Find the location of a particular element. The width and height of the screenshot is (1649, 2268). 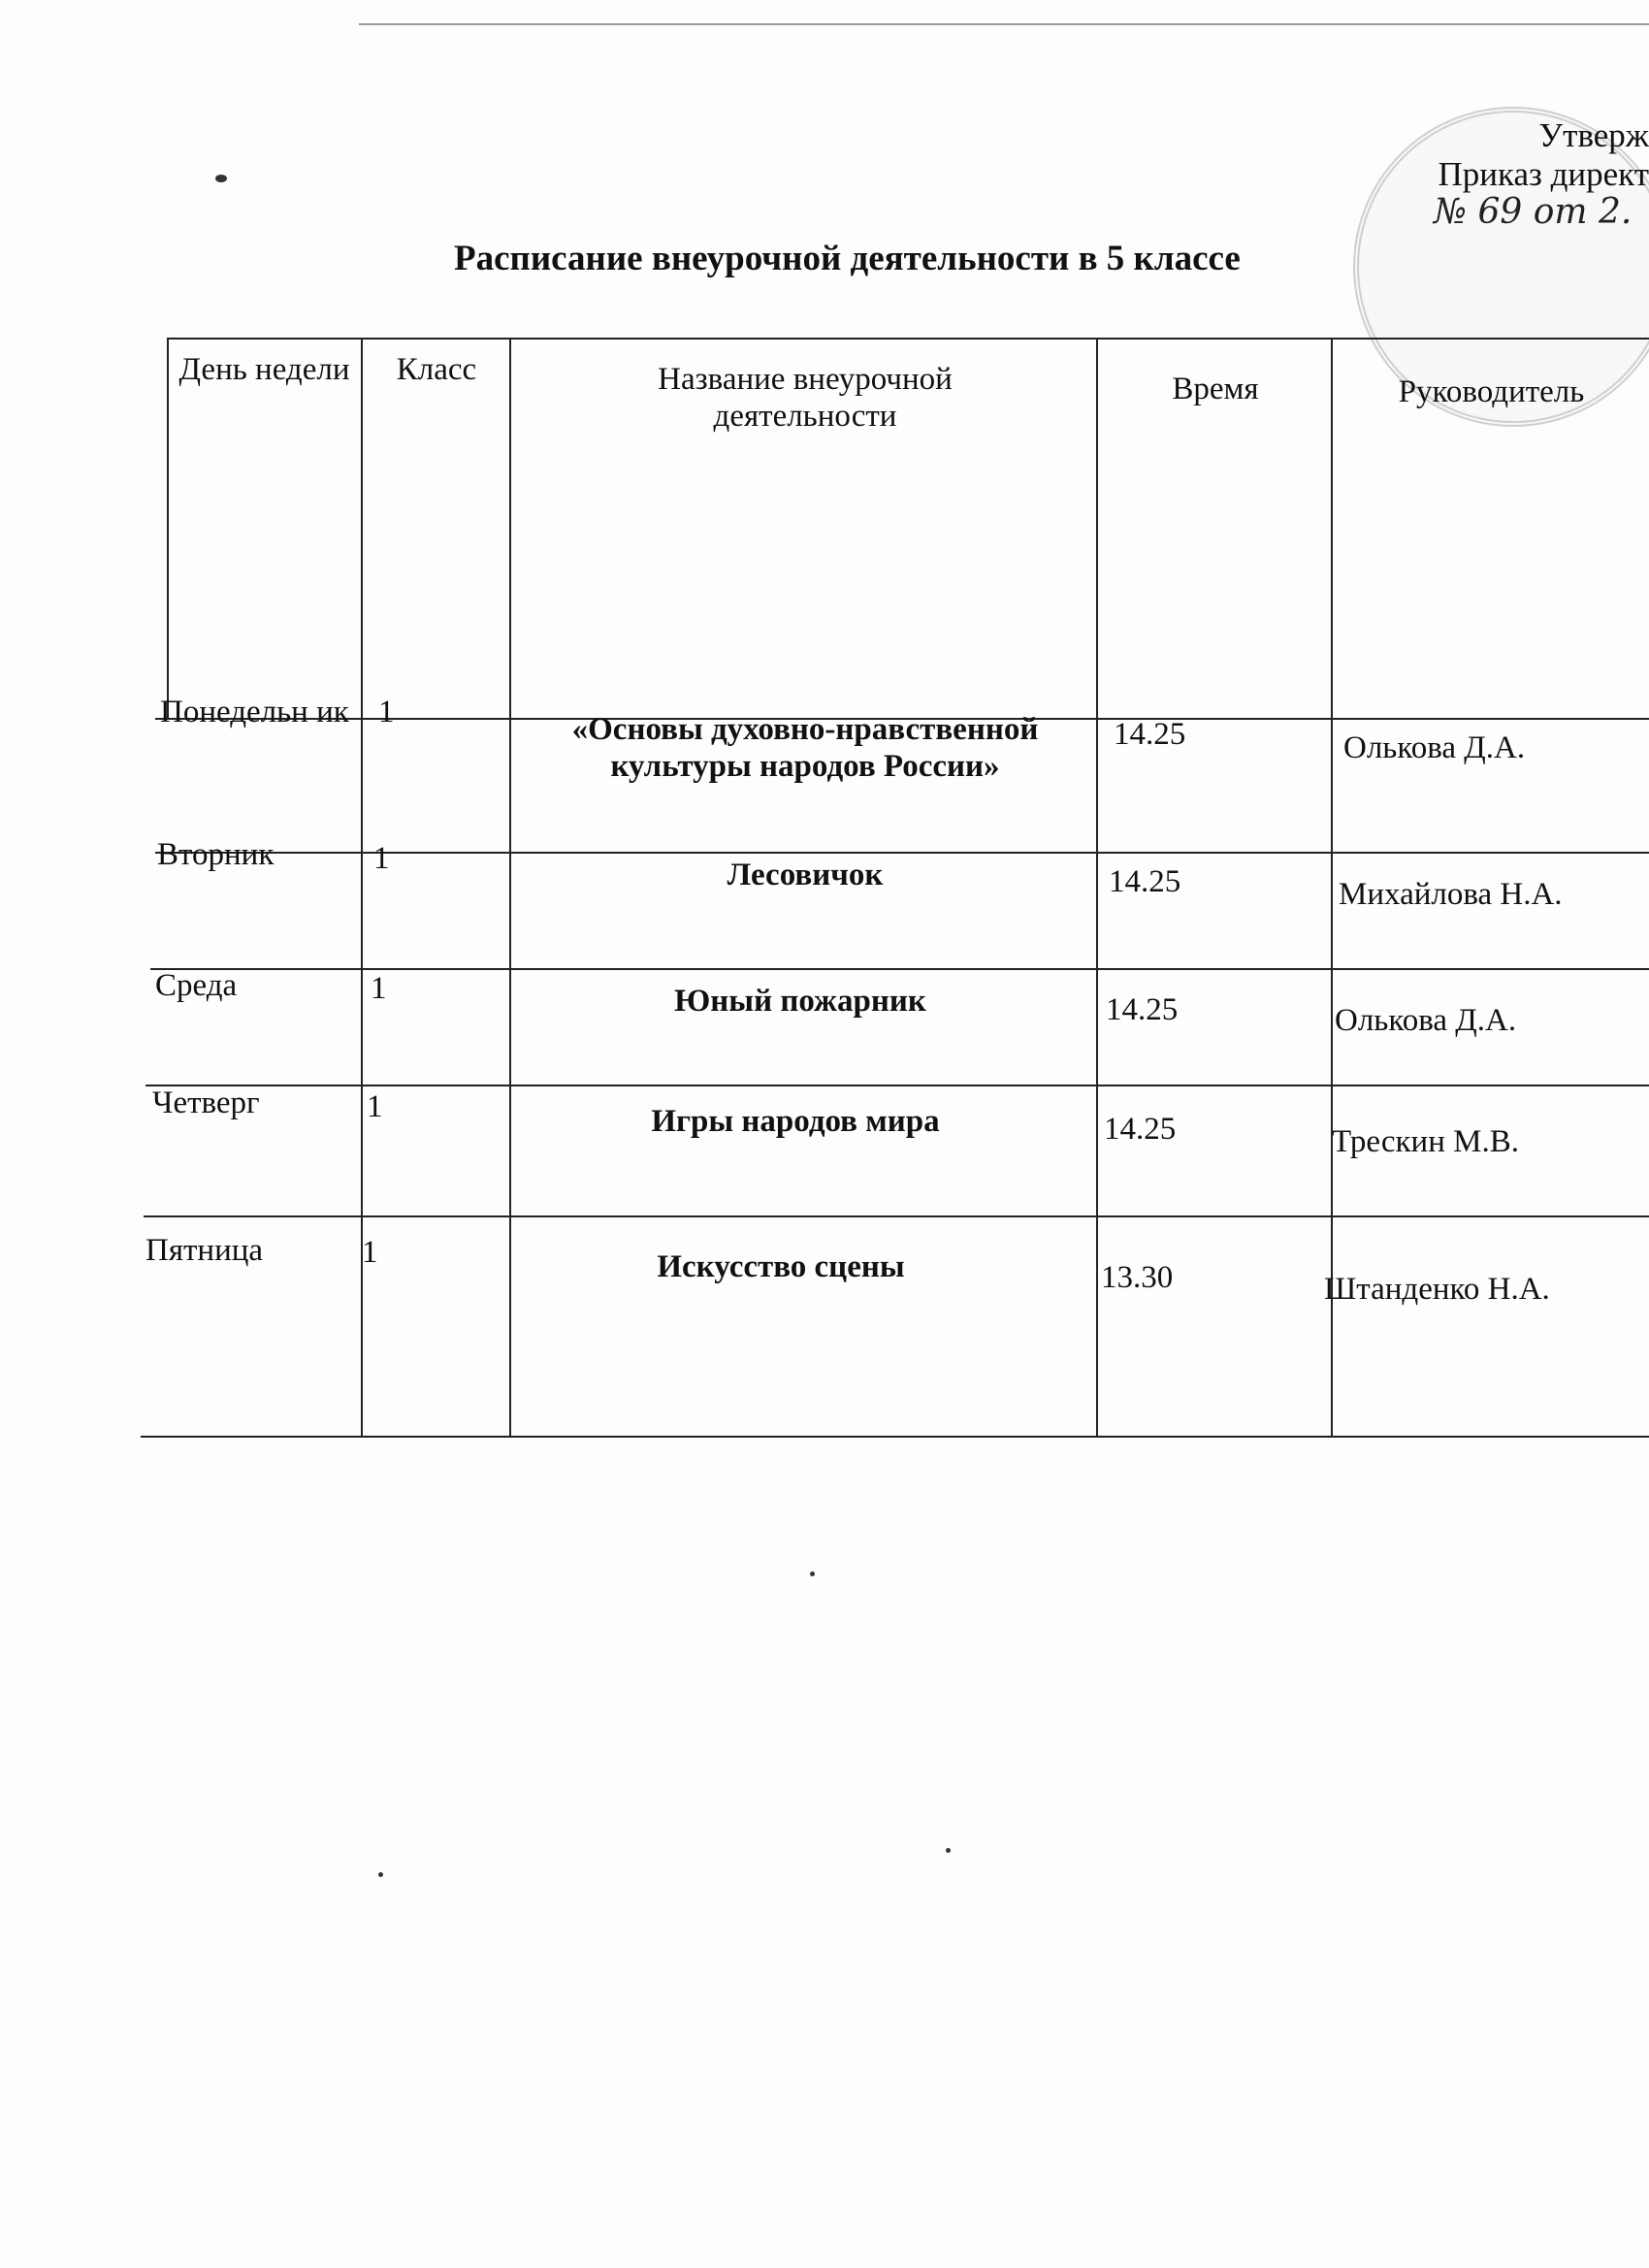

cell-teacher: Трескин М.В. is located at coordinates (1425, 1141).